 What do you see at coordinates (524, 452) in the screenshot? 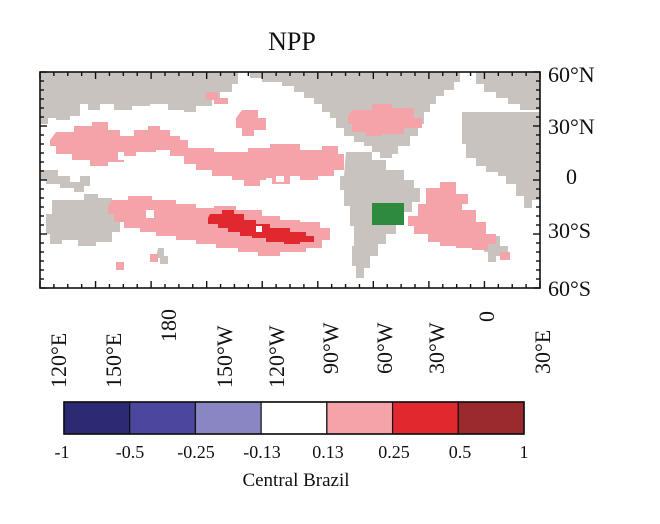
I see `cbar-label-7: 1` at bounding box center [524, 452].